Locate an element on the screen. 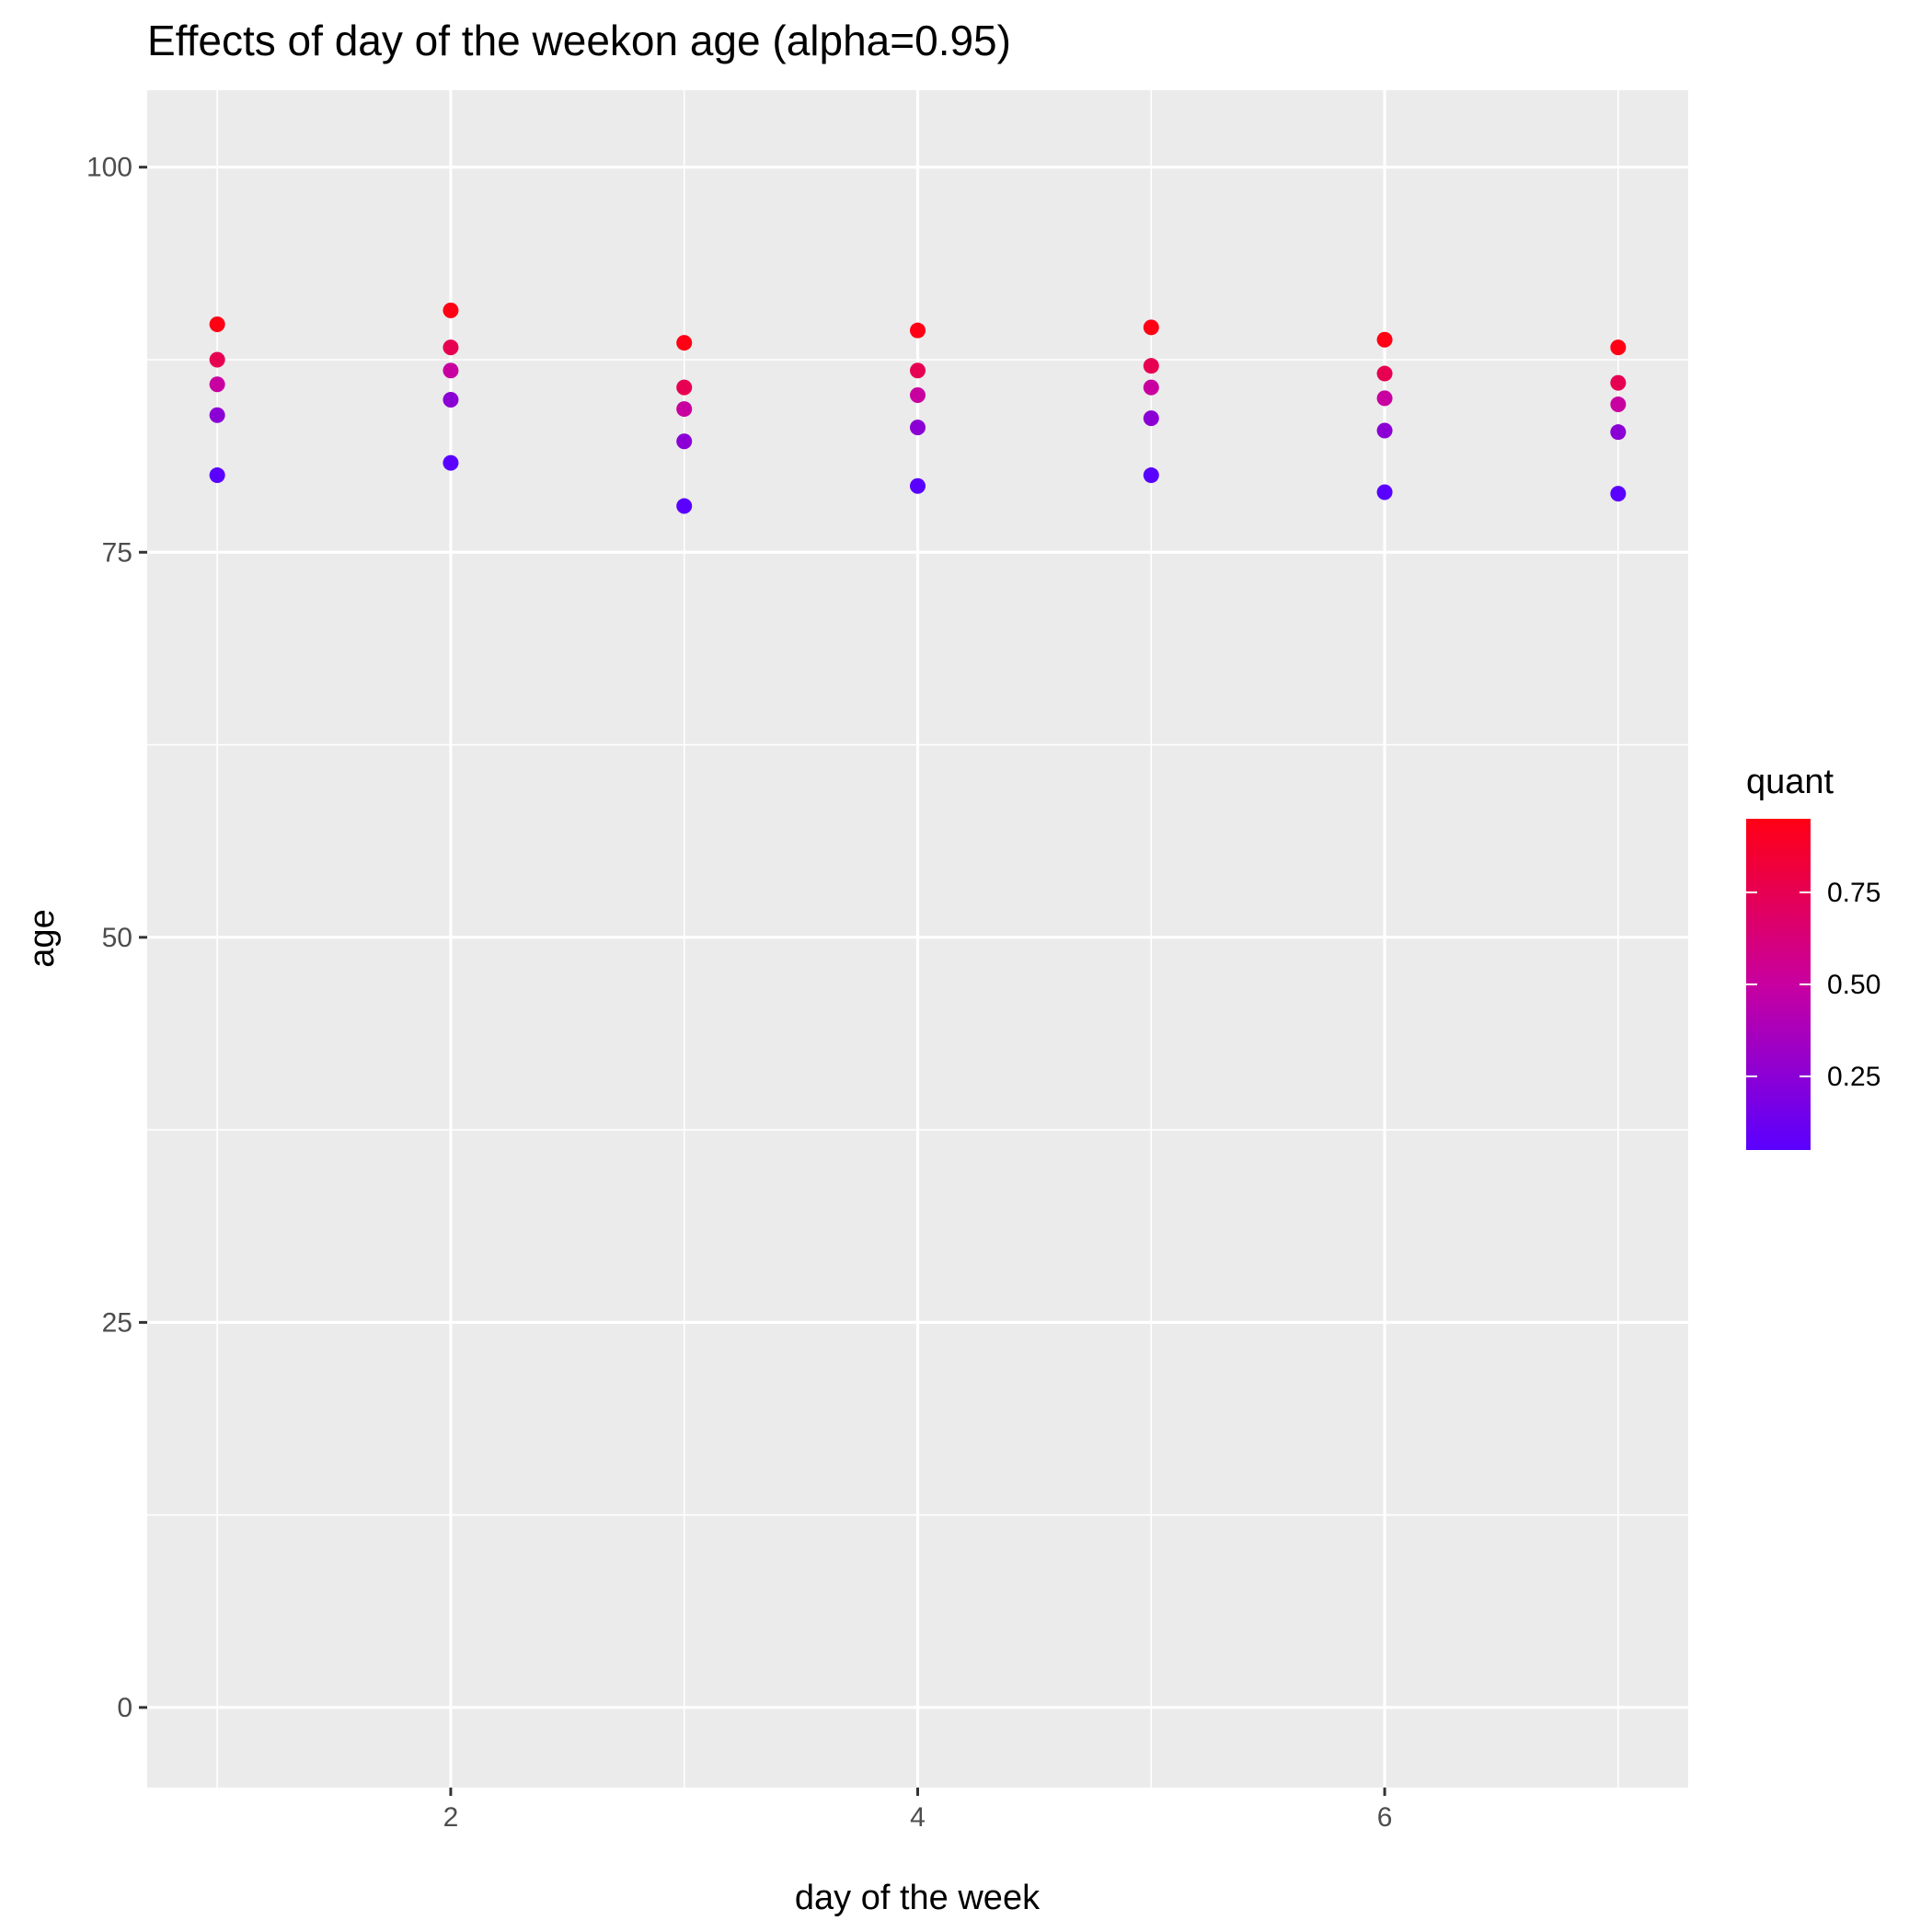  y-tick-label: 100 is located at coordinates (109, 168).